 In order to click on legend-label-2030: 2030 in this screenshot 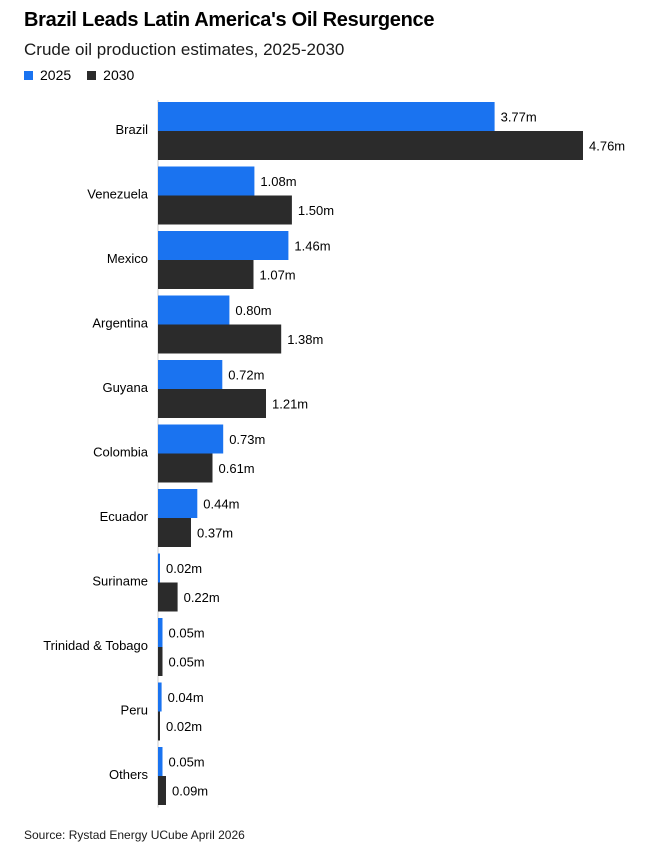, I will do `click(119, 75)`.